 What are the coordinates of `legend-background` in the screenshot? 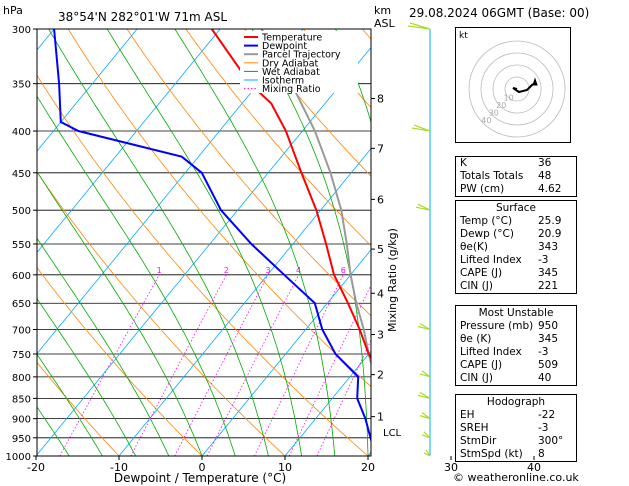 It's located at (299, 62).